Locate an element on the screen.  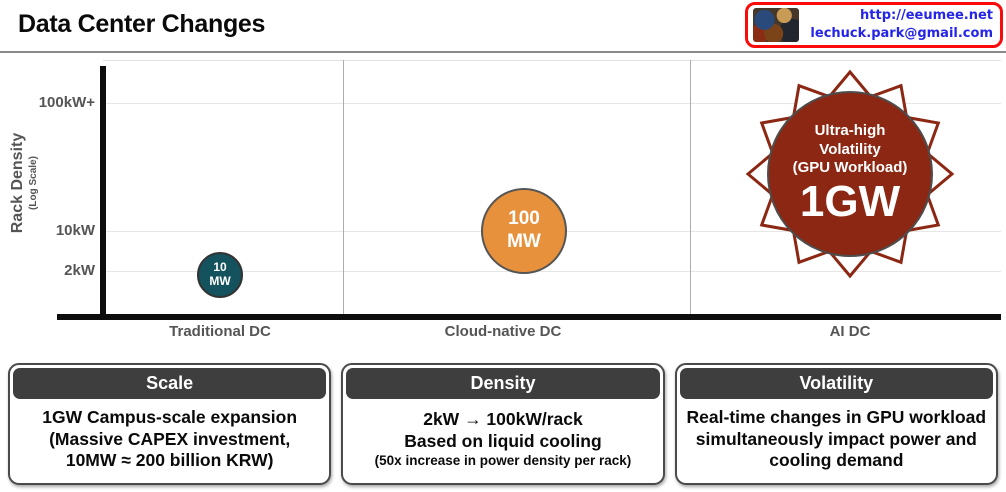
card-scale-line2: (Massive CAPEX investment, is located at coordinates (170, 438).